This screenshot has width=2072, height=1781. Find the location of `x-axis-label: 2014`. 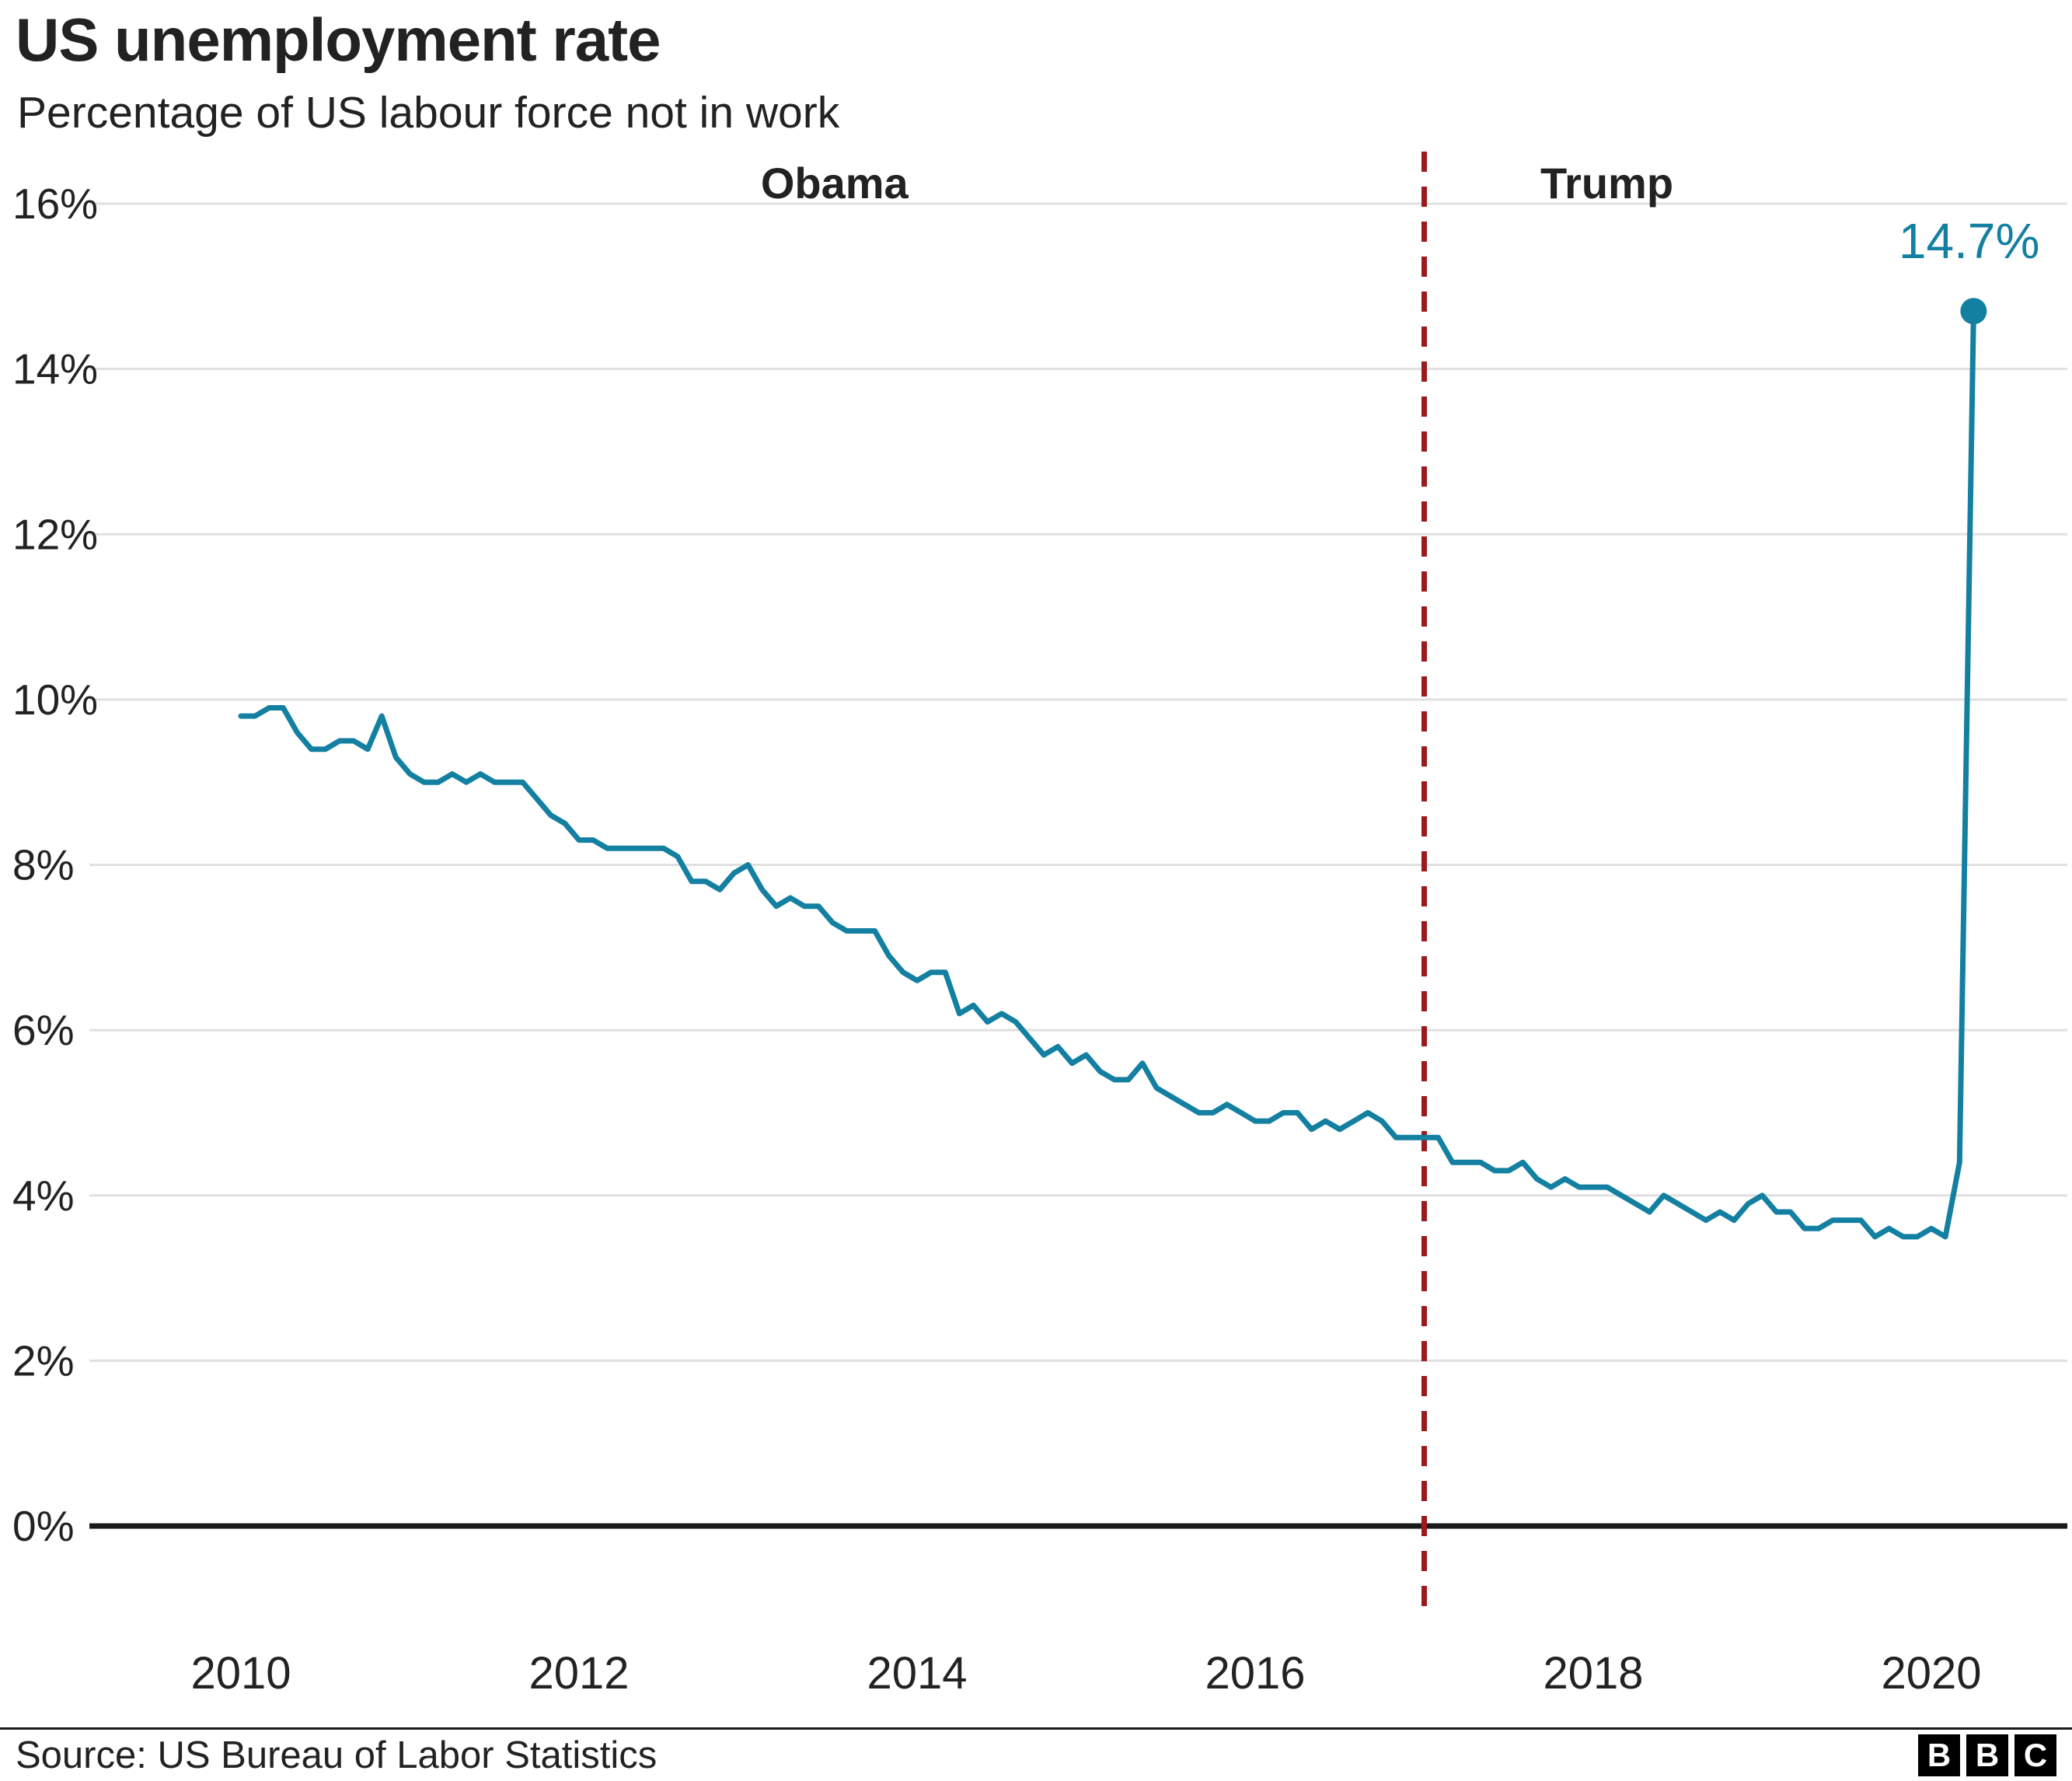

x-axis-label: 2014 is located at coordinates (917, 1673).